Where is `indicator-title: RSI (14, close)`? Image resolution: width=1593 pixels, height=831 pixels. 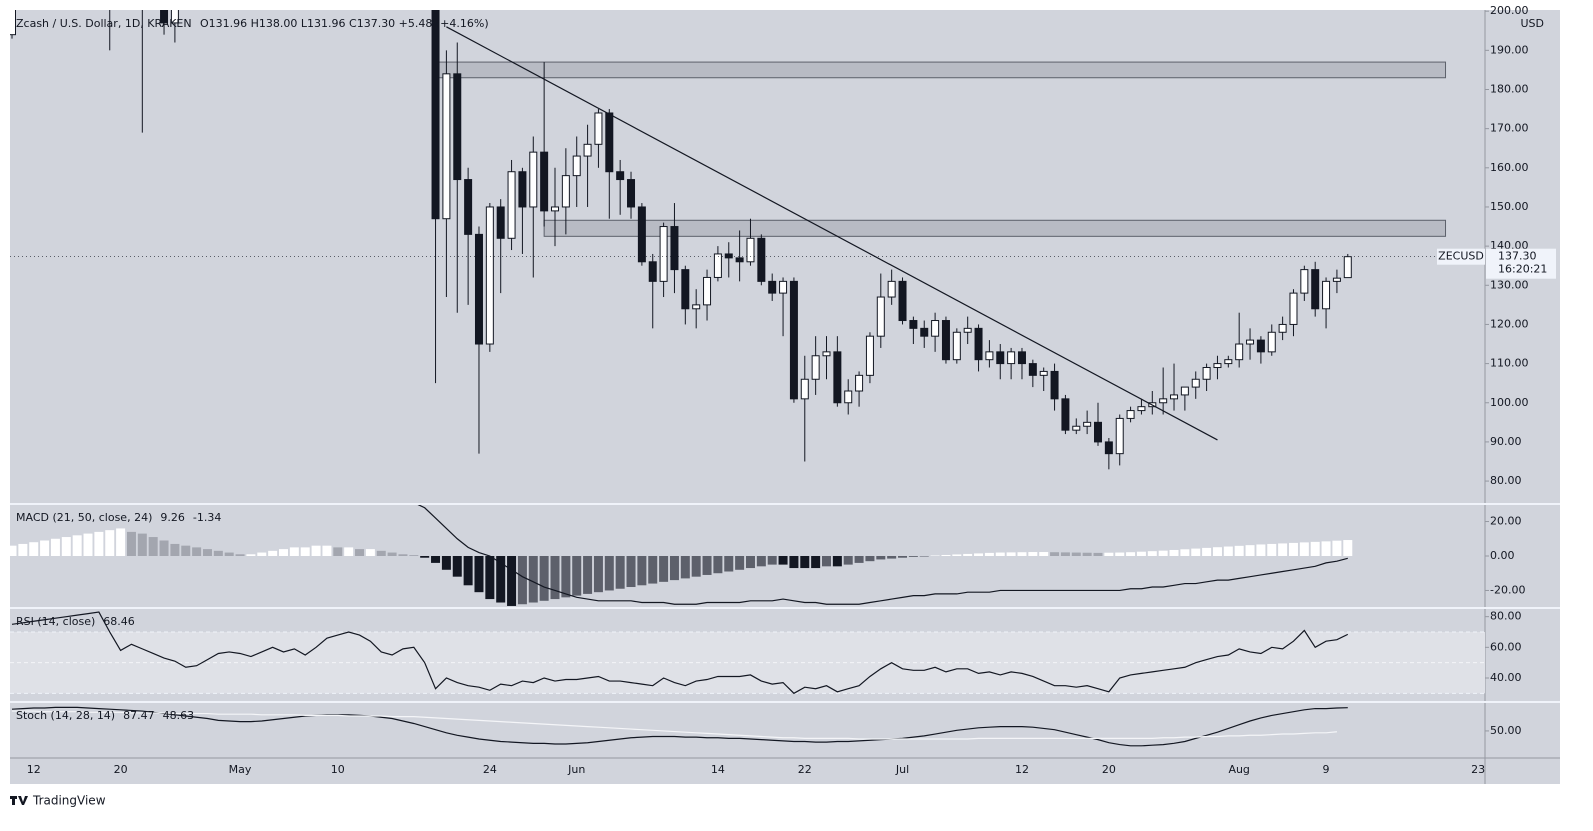
indicator-title: RSI (14, close) is located at coordinates (55, 621).